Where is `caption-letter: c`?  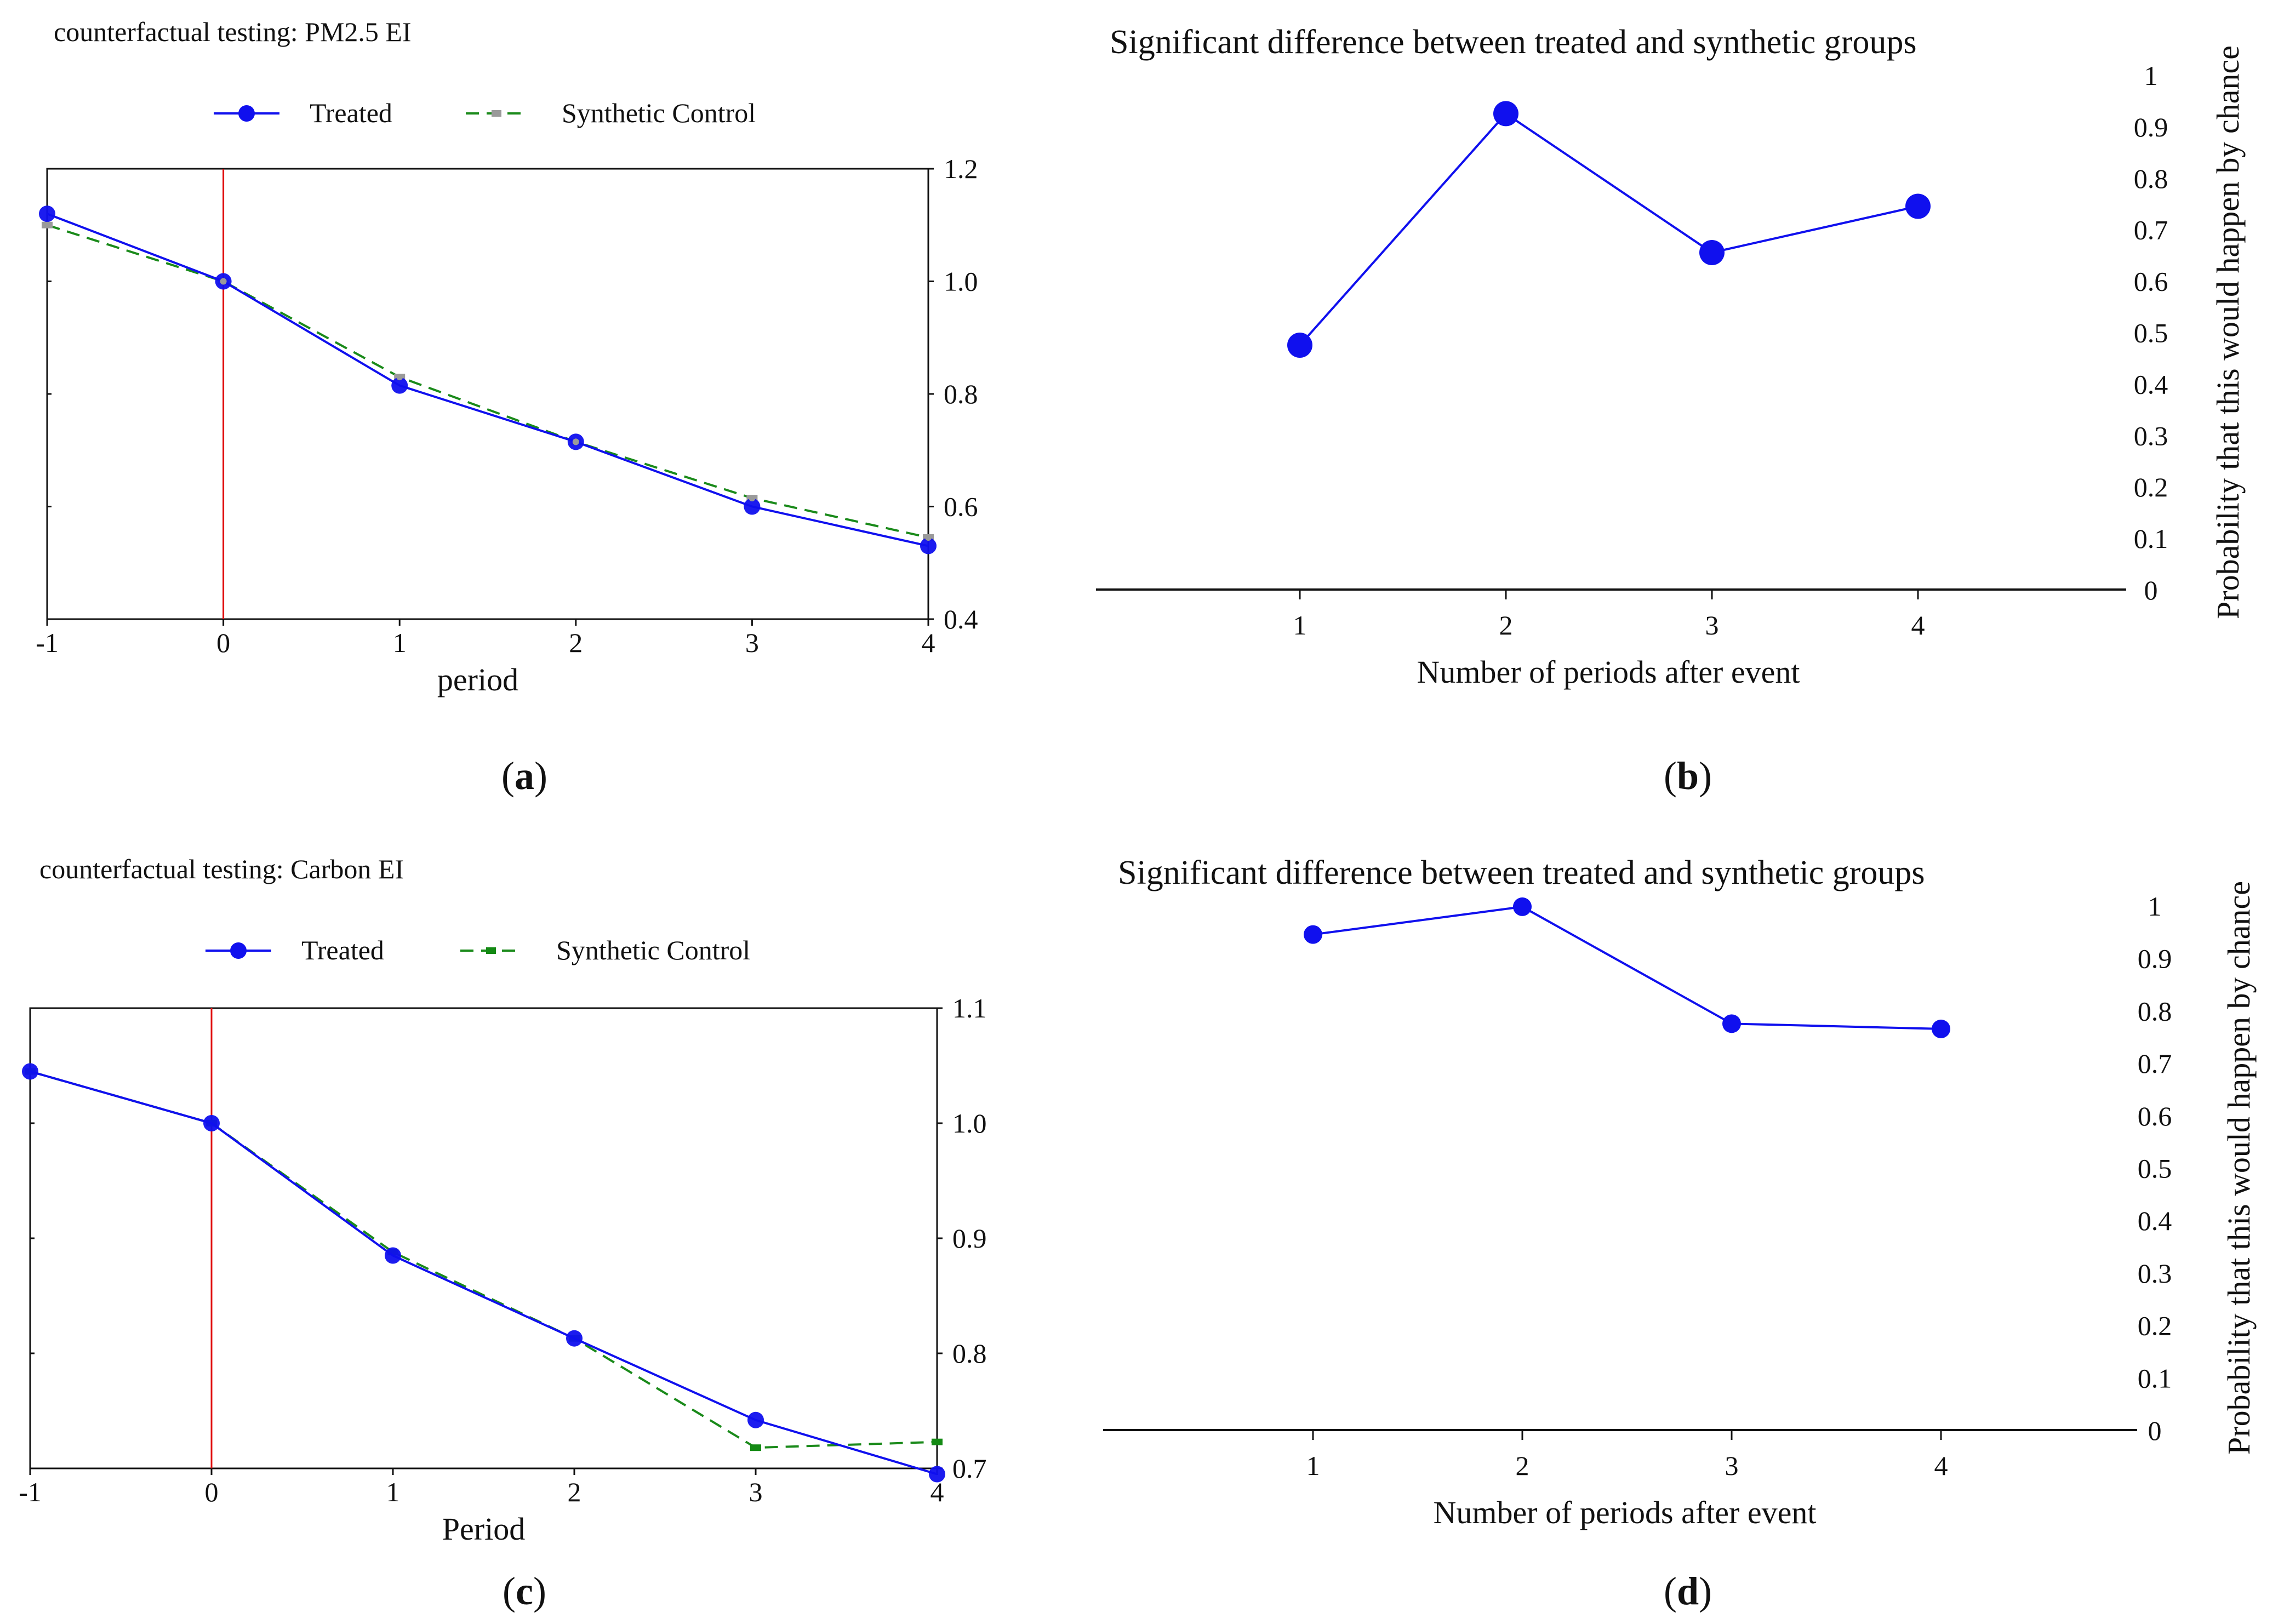 caption-letter: c is located at coordinates (524, 1591).